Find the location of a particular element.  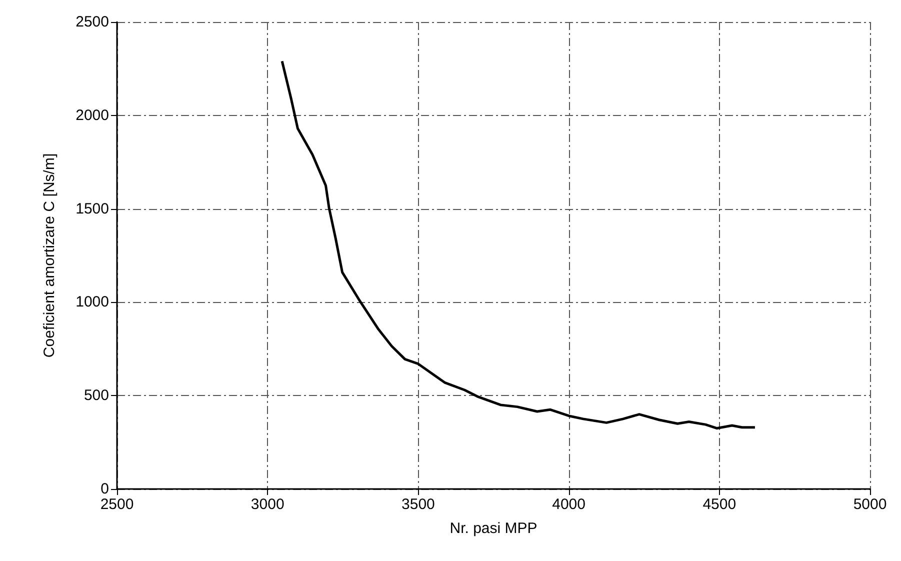

x-tick-label: 3000 is located at coordinates (267, 504).